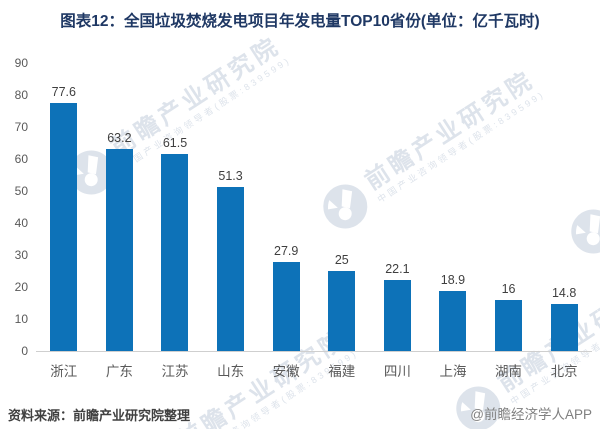  Describe the element at coordinates (21, 223) in the screenshot. I see `y-tick-label: 40` at that location.